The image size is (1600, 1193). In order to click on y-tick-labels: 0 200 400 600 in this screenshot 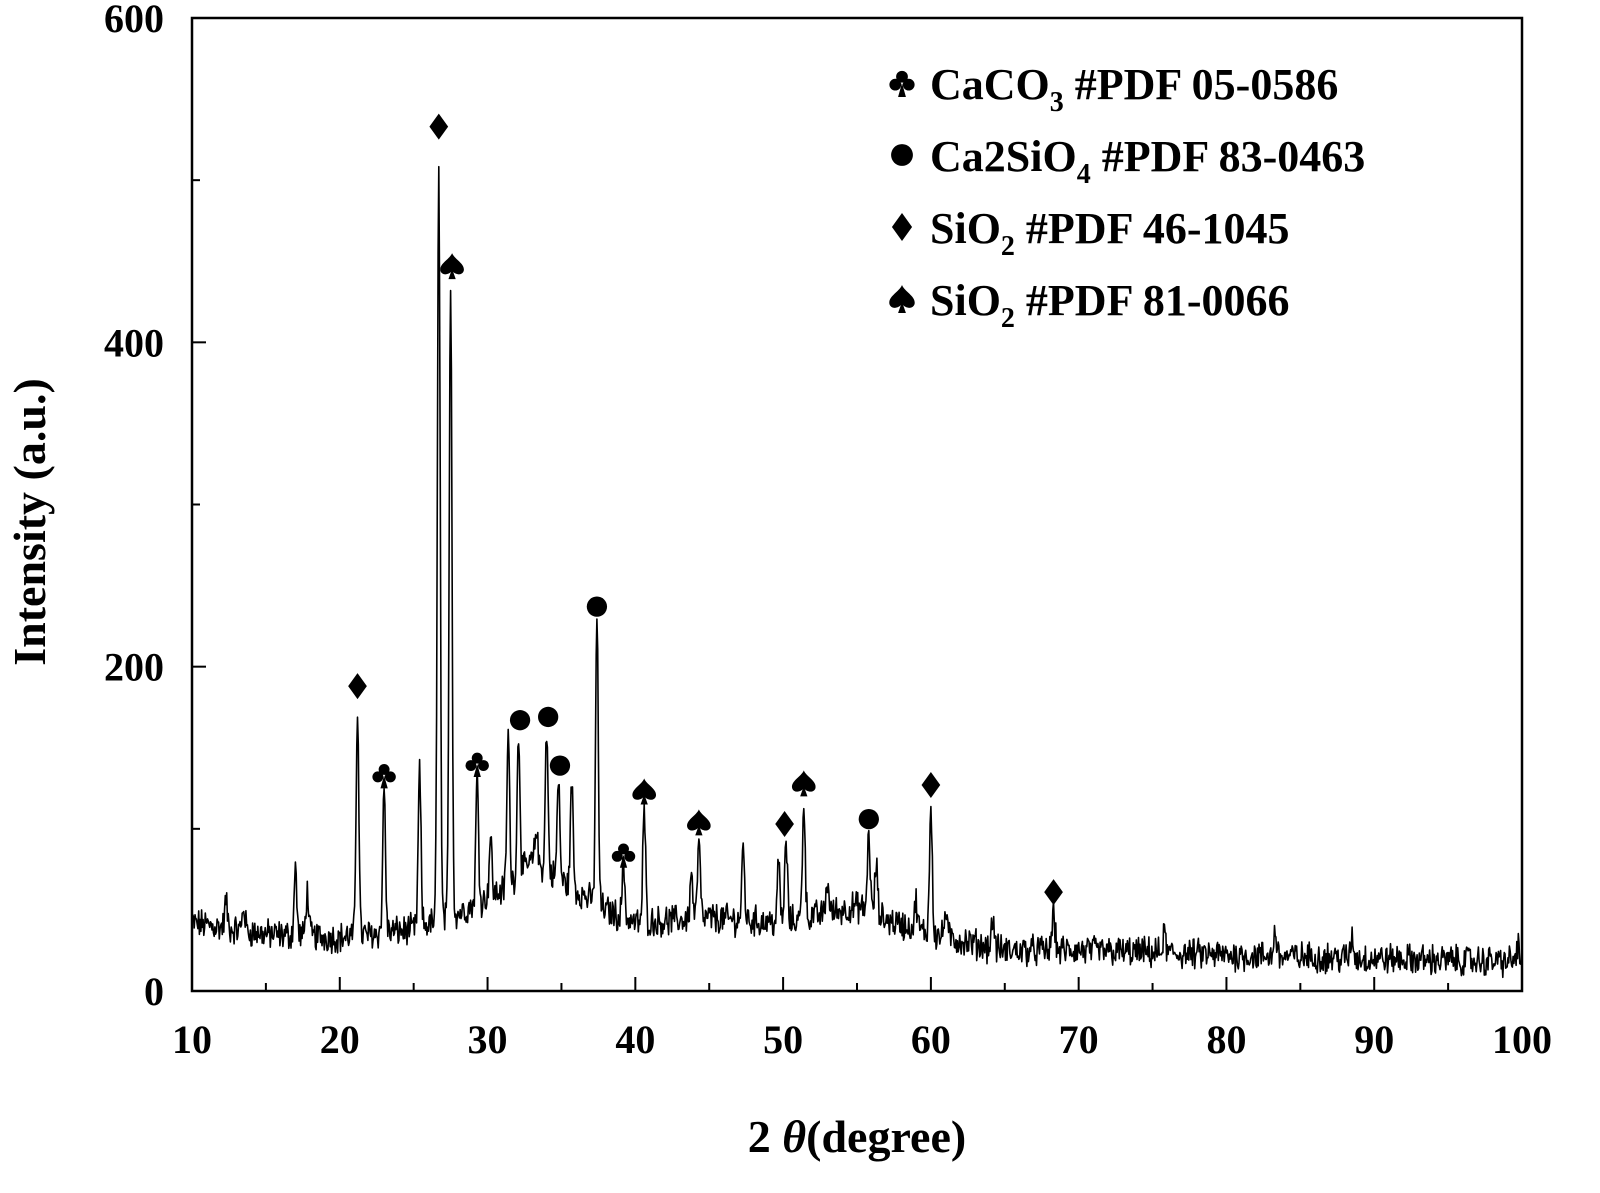, I will do `click(134, 507)`.